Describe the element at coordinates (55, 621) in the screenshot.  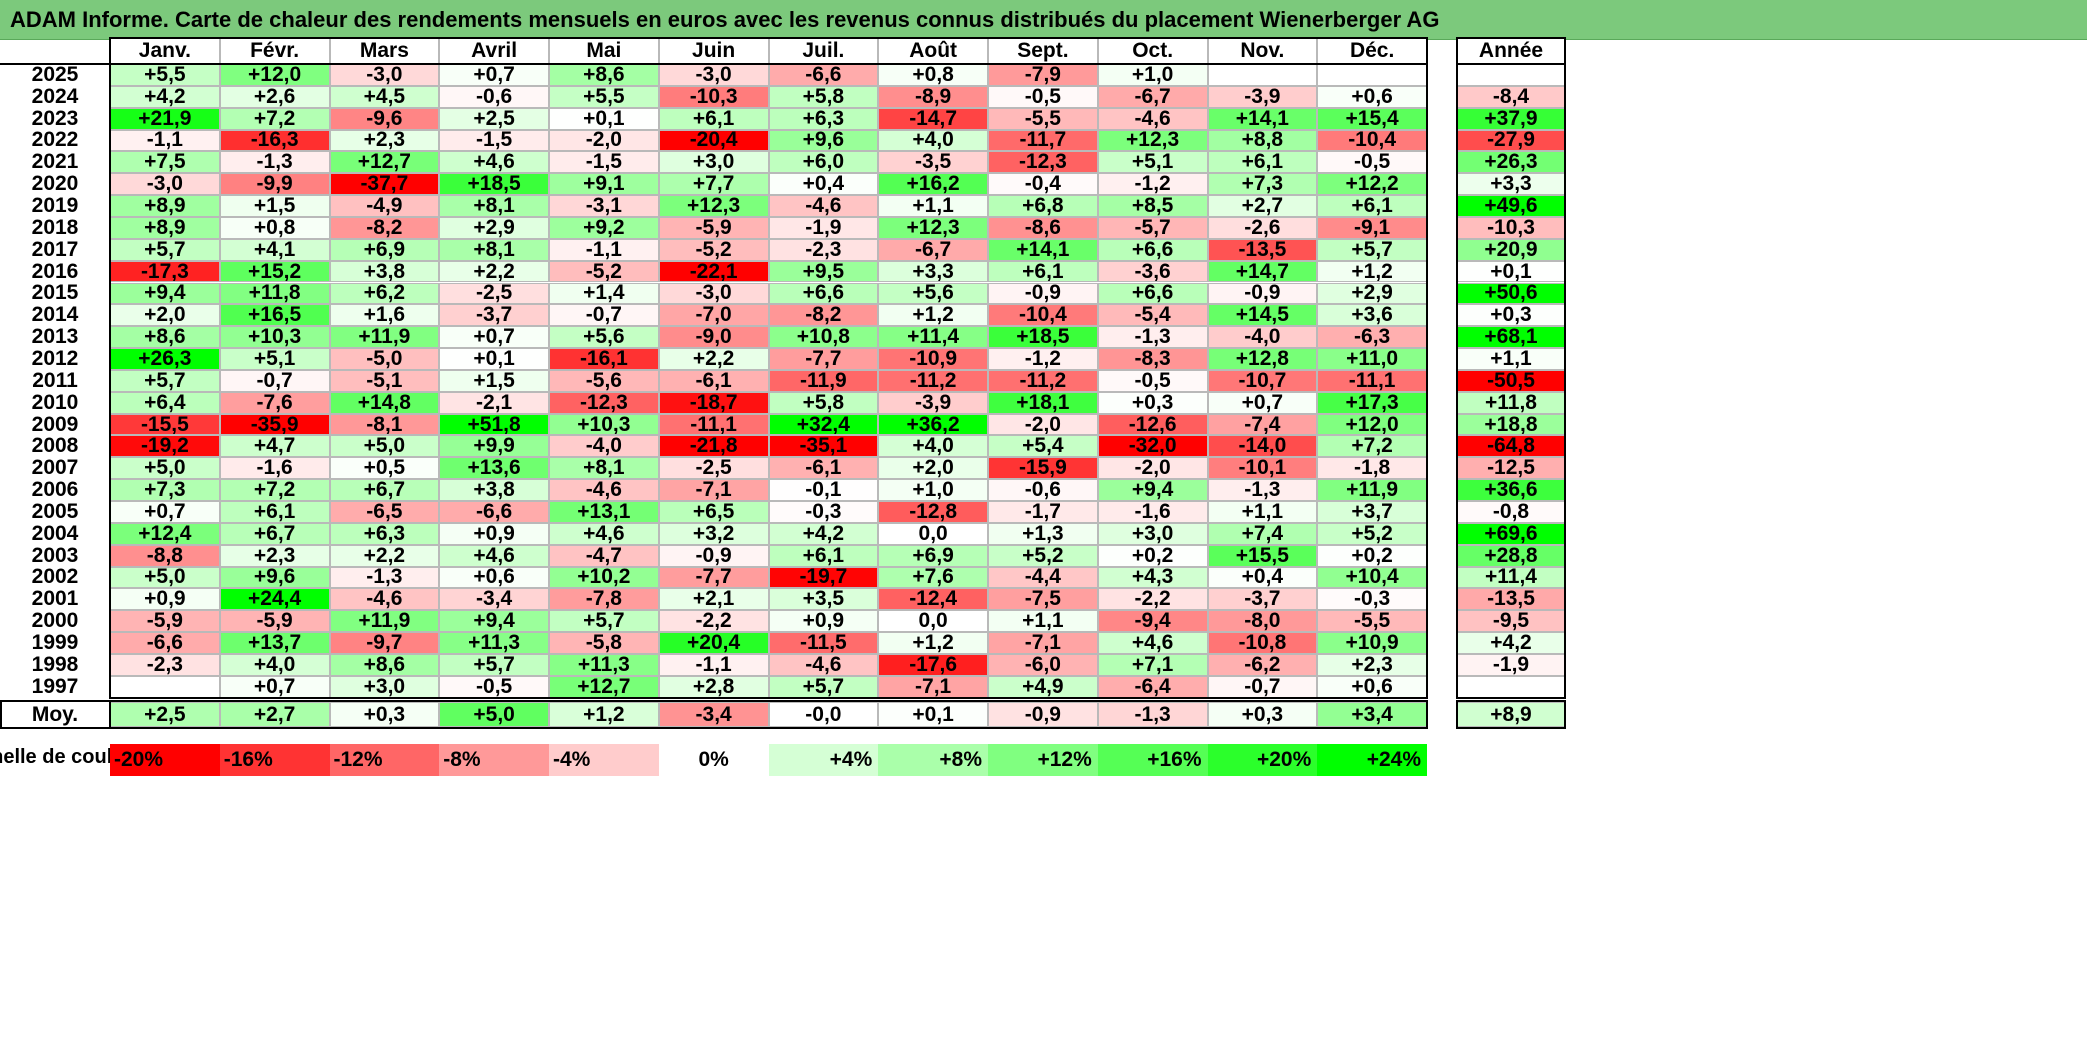
I see `row-year-label: 2000` at that location.